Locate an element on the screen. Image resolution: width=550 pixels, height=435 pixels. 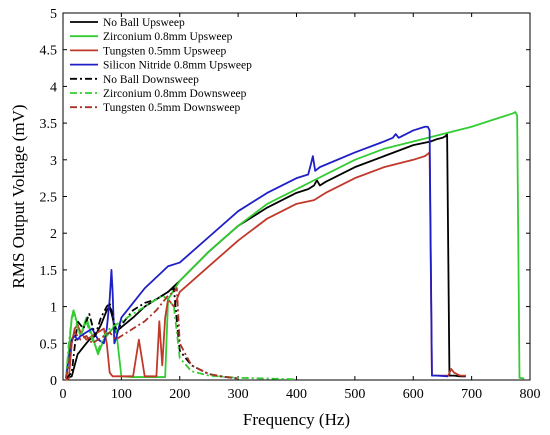
y-tick-label: 1.5 is located at coordinates (49, 271).